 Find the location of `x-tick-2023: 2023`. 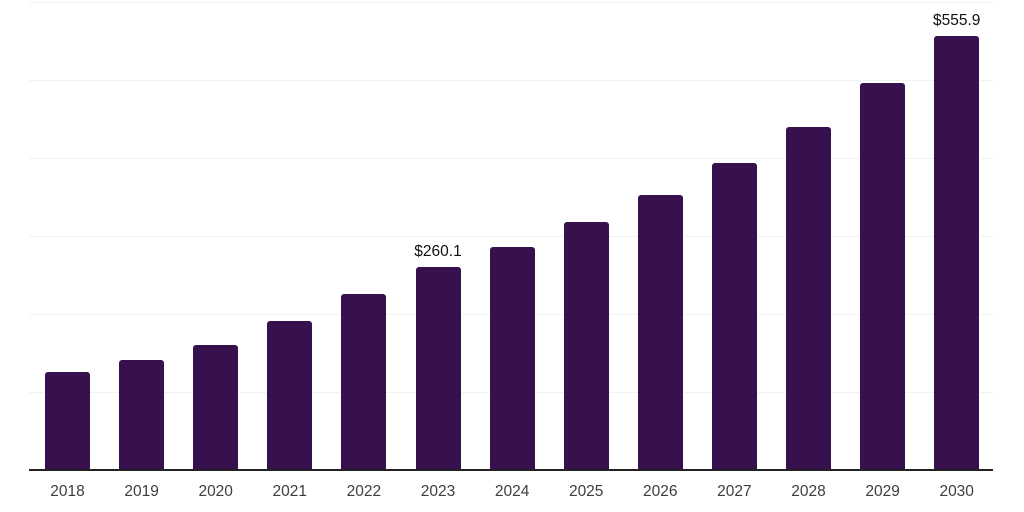

x-tick-2023: 2023 is located at coordinates (438, 491).